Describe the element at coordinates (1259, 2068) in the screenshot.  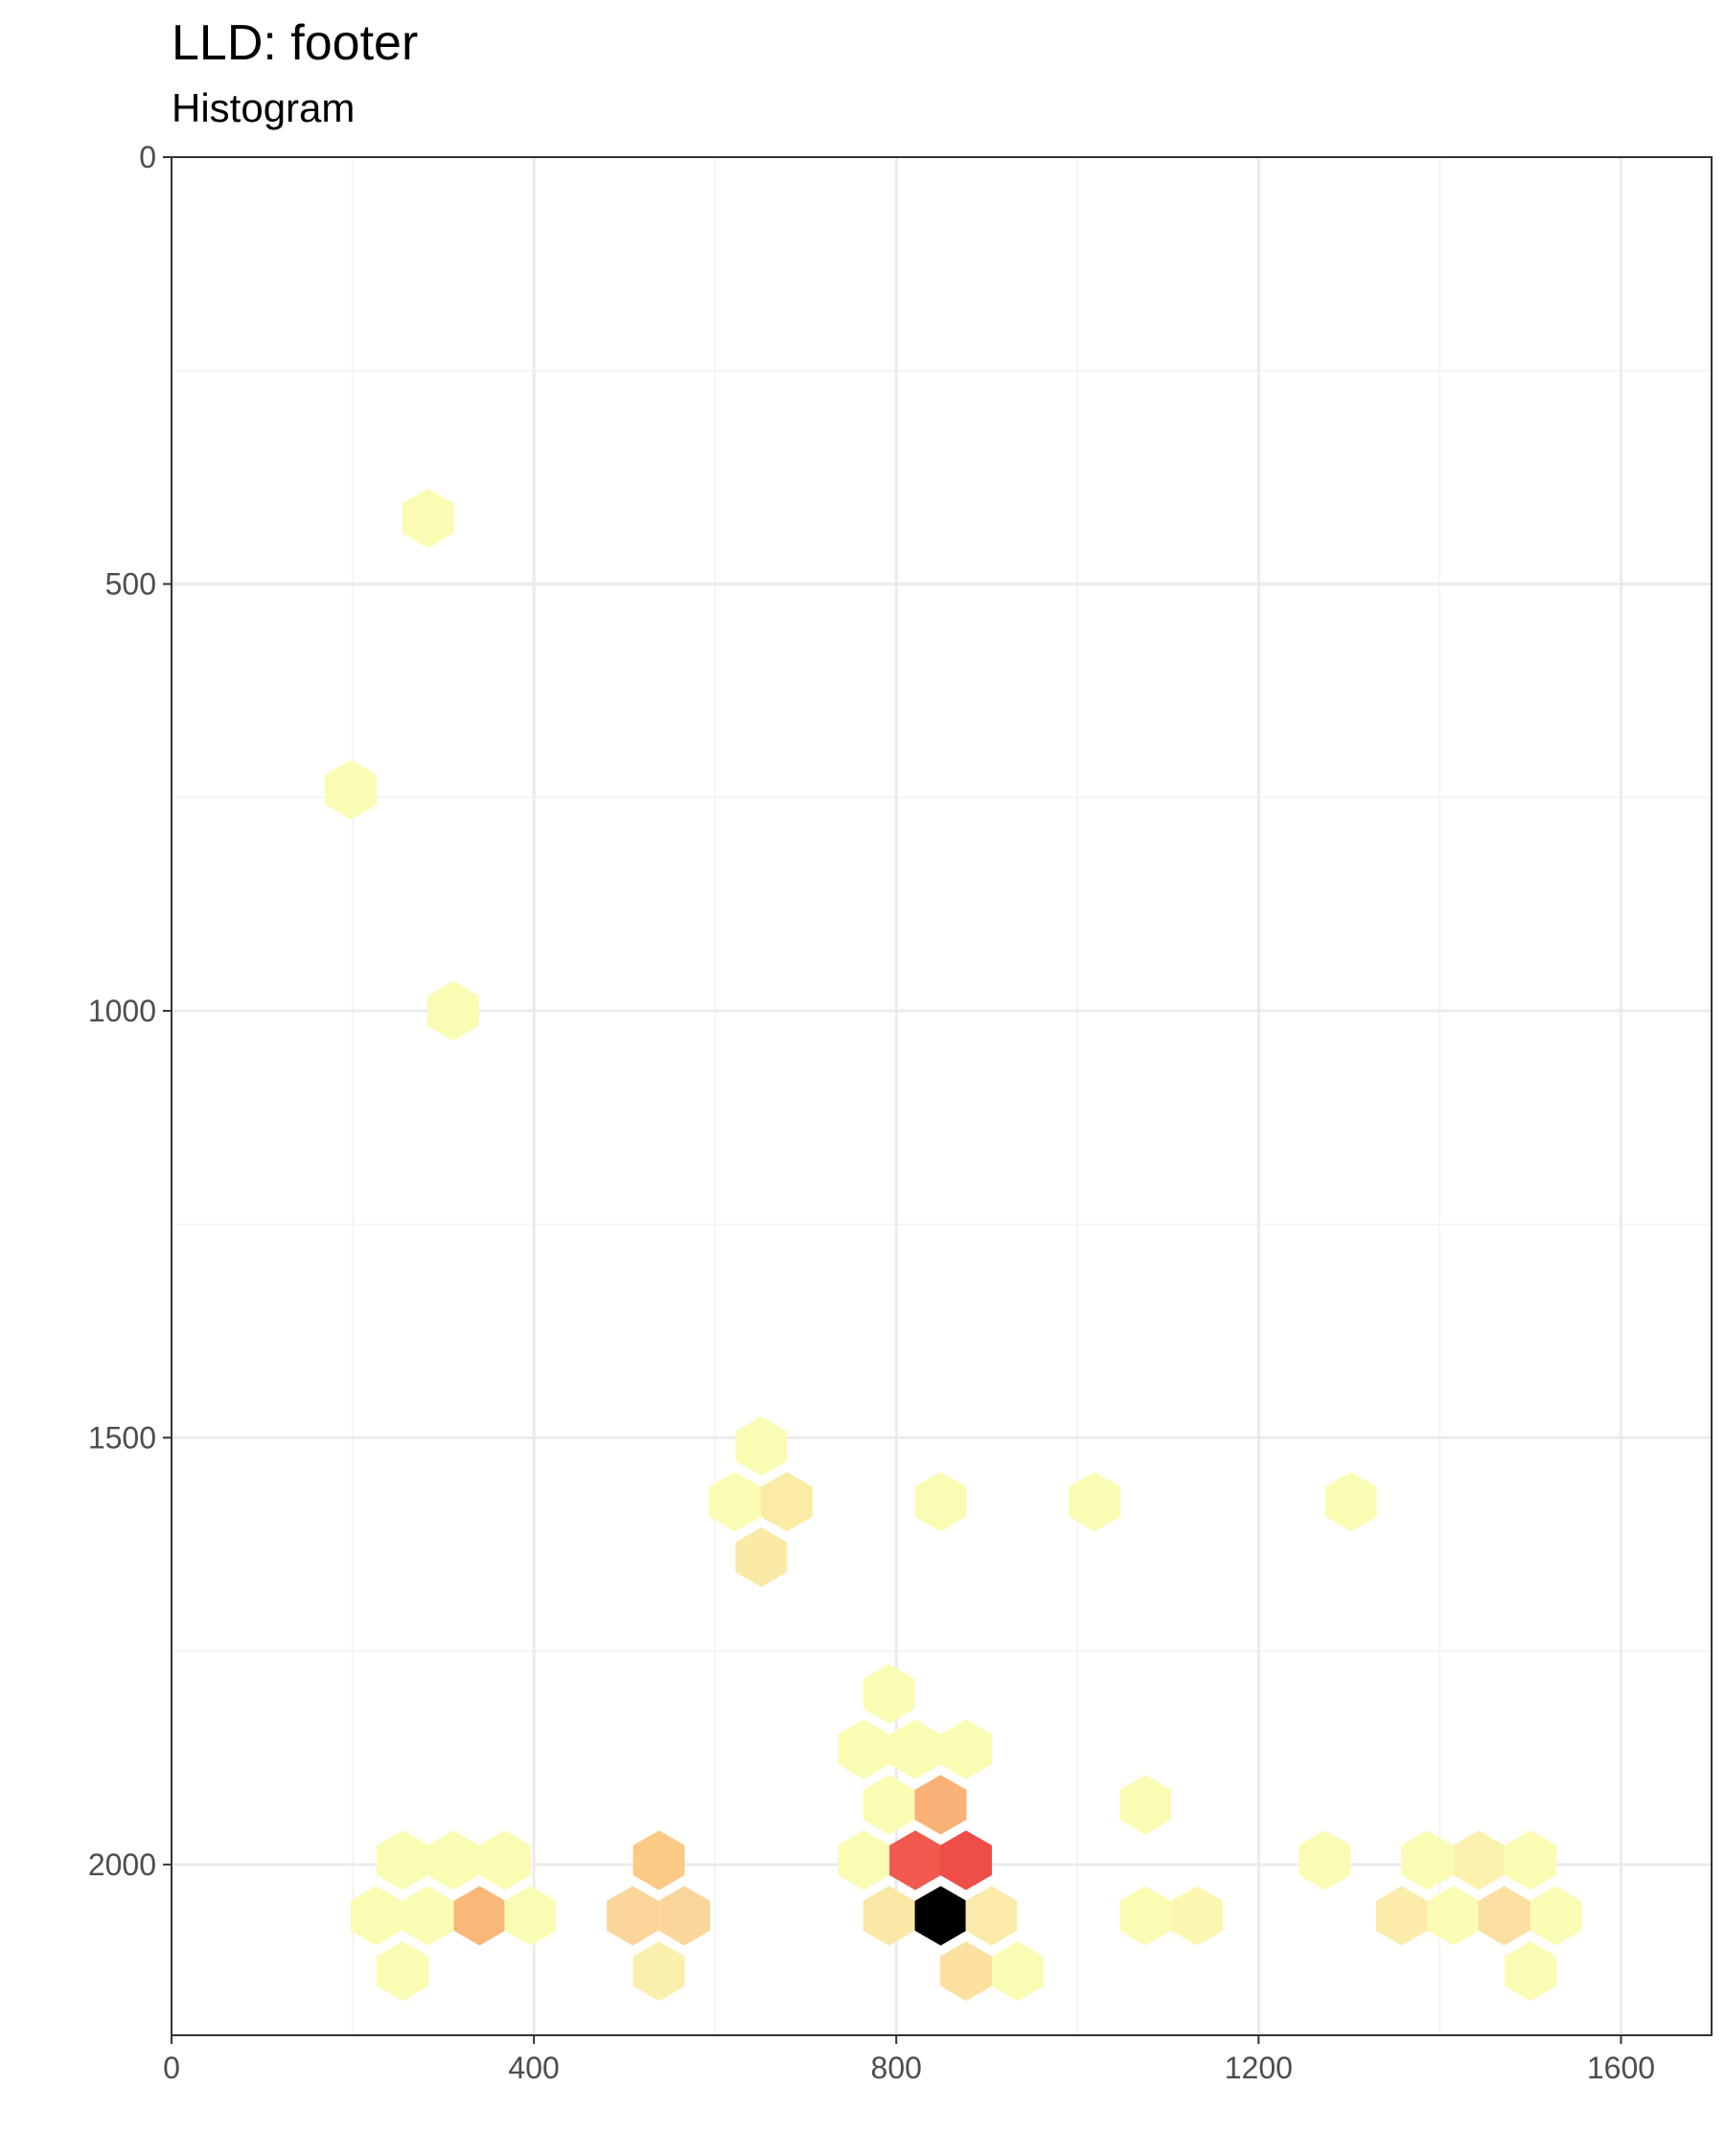
I see `x-tick-label: 1200` at that location.